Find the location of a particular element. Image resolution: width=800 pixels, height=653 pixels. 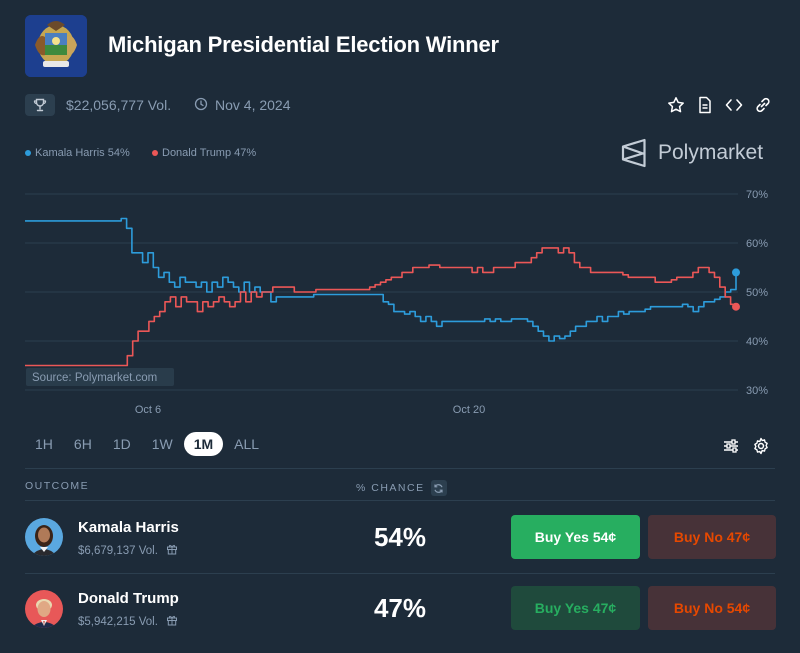

candidate-name: Kamala Harris is located at coordinates (128, 527).